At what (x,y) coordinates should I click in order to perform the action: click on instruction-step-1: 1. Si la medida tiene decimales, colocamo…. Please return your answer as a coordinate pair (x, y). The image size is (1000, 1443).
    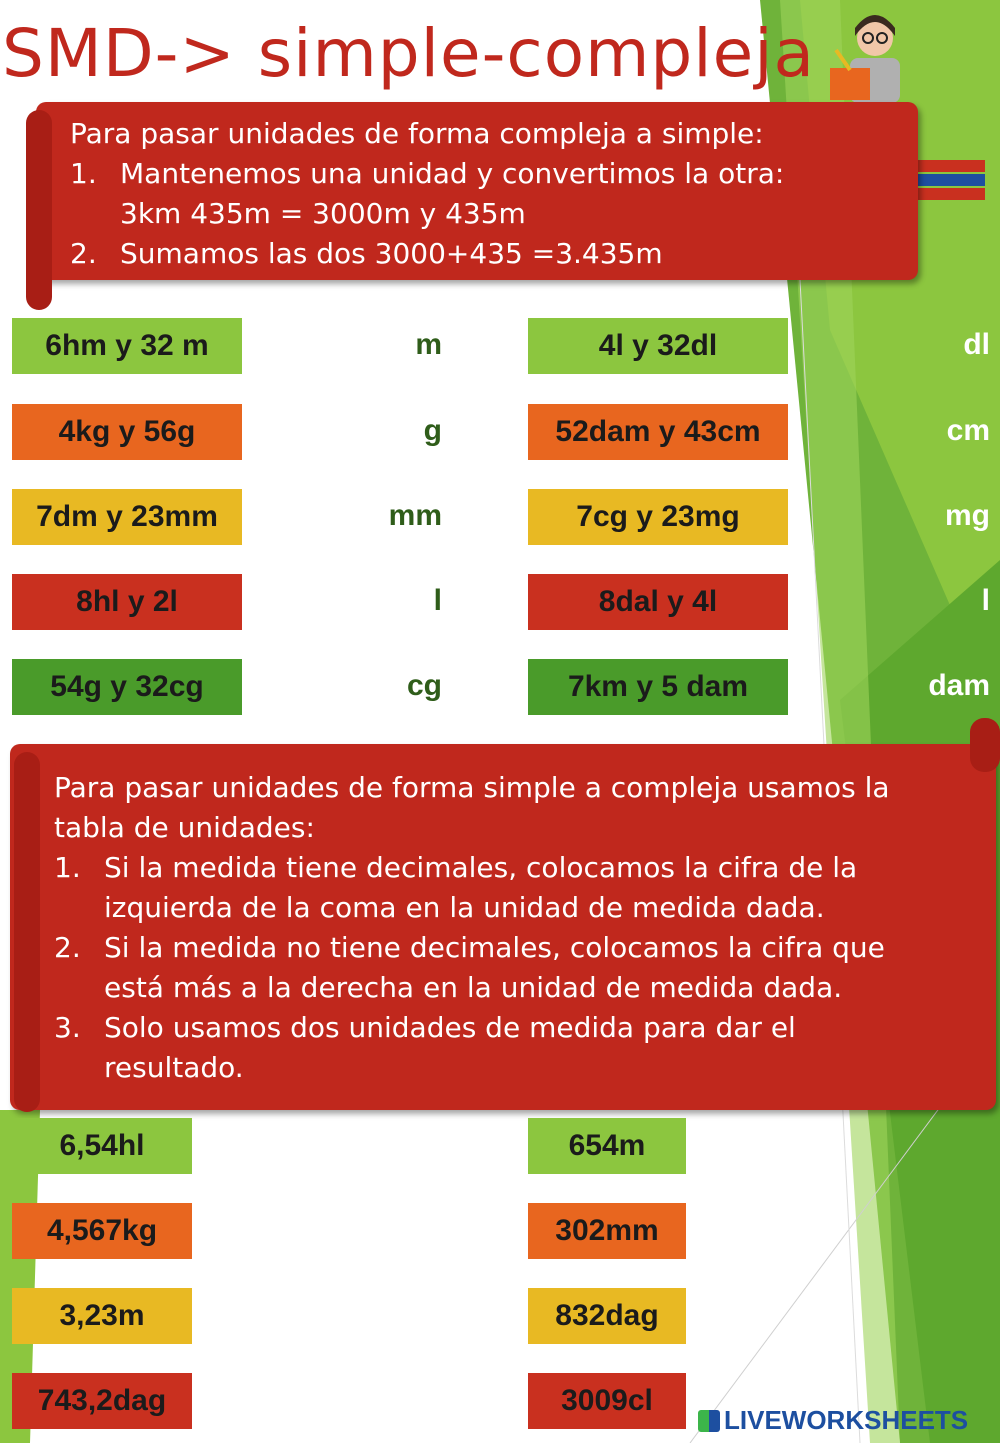
    Looking at the image, I should click on (456, 867).